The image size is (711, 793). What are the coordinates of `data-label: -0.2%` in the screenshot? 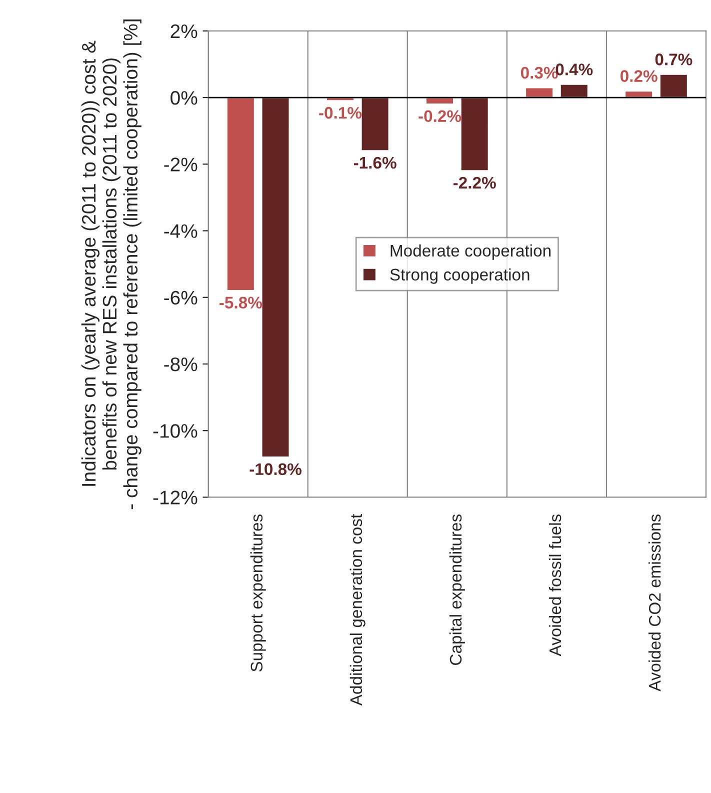 It's located at (440, 116).